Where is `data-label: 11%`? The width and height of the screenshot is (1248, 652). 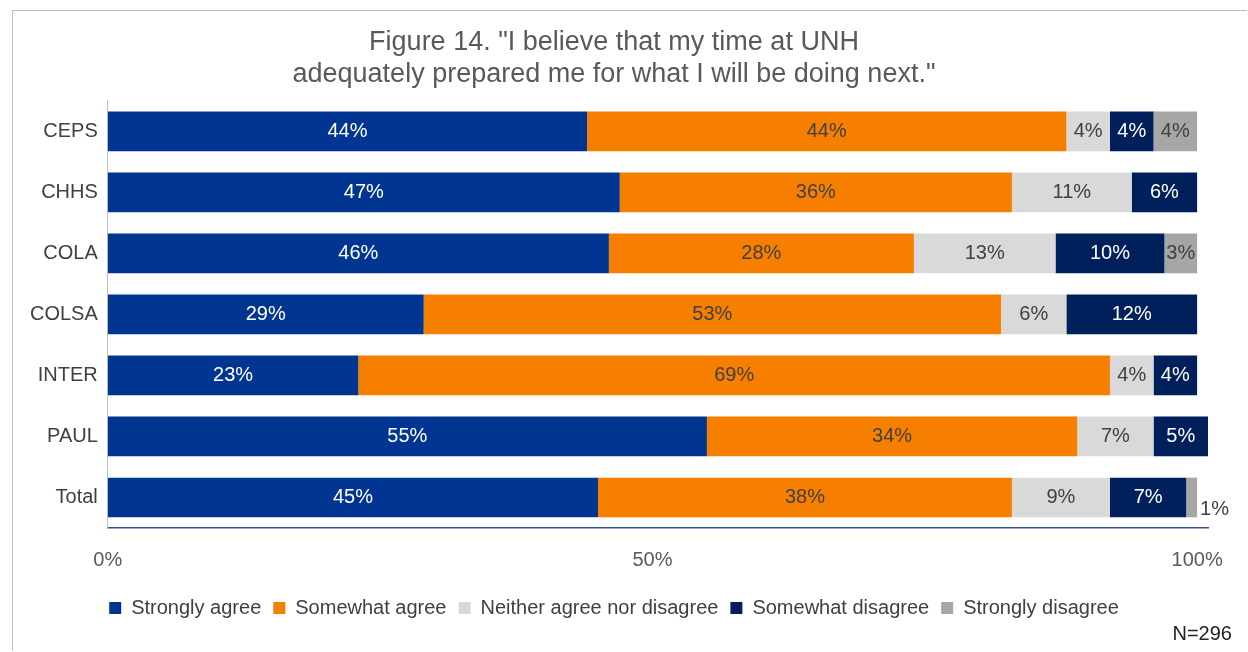 data-label: 11% is located at coordinates (1072, 190).